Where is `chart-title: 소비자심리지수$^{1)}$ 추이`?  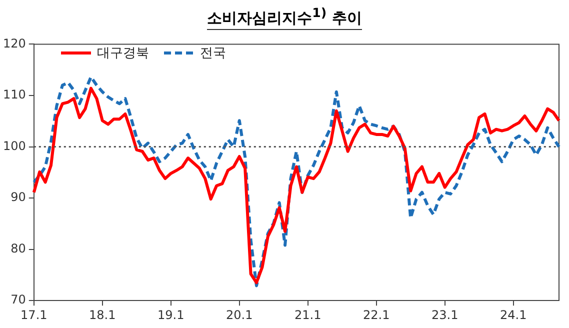 chart-title: 소비자심리지수$^{1)}$ 추이 is located at coordinates (284, 17).